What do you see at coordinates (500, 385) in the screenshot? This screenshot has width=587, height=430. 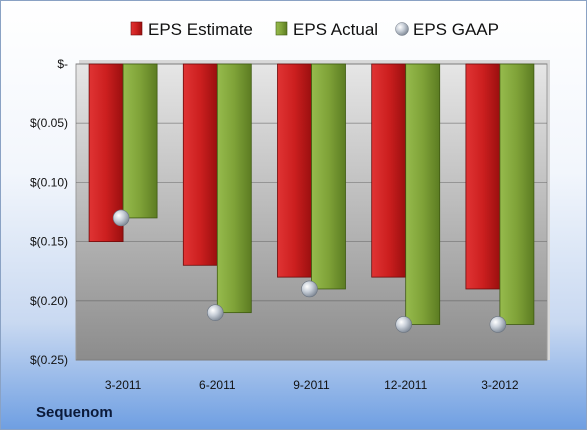 I see `x-tick-label: 3-2012` at bounding box center [500, 385].